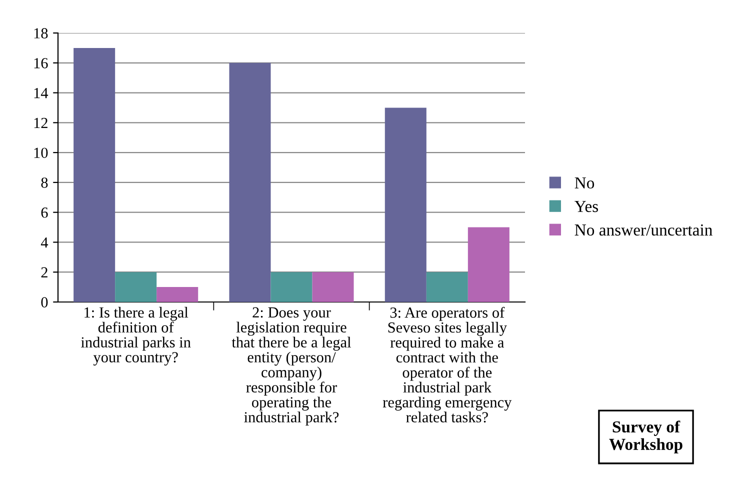  Describe the element at coordinates (291, 366) in the screenshot. I see `x-tick-label: 2: Does your legislation require that there be a legal entity (person/ company) responsible for operating the industrial park?` at that location.